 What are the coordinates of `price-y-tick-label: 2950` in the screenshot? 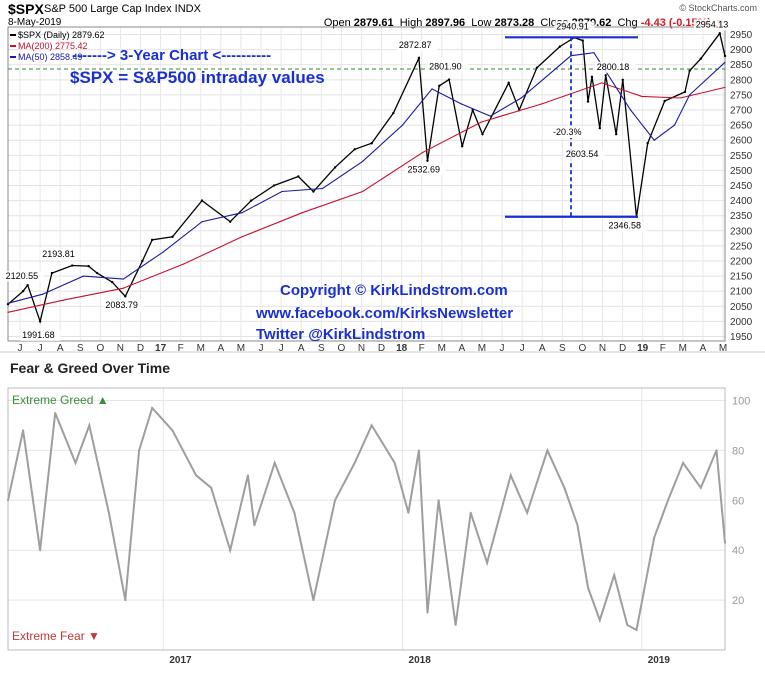 It's located at (741, 35).